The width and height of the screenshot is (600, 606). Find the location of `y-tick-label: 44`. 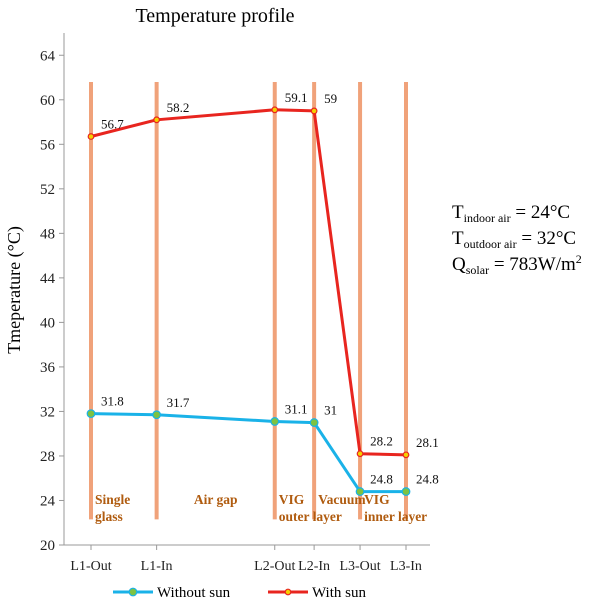

y-tick-label: 44 is located at coordinates (48, 279).